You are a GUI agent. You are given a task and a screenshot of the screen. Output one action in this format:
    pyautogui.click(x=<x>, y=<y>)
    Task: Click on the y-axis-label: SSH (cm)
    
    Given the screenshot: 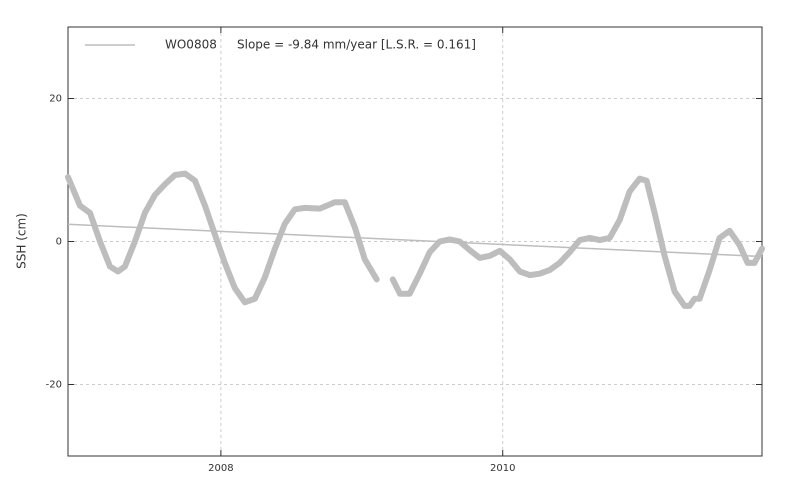 What is the action you would take?
    pyautogui.click(x=22, y=241)
    